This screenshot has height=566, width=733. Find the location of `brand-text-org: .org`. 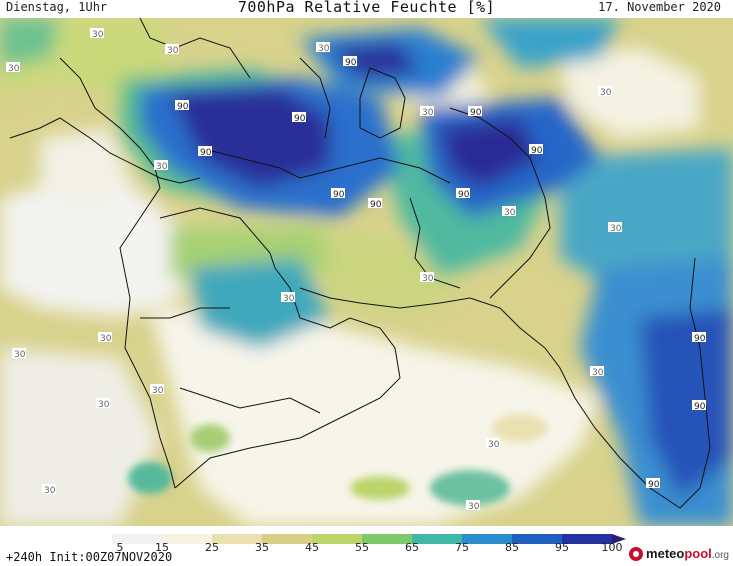

brand-text-org: .org is located at coordinates (720, 555).